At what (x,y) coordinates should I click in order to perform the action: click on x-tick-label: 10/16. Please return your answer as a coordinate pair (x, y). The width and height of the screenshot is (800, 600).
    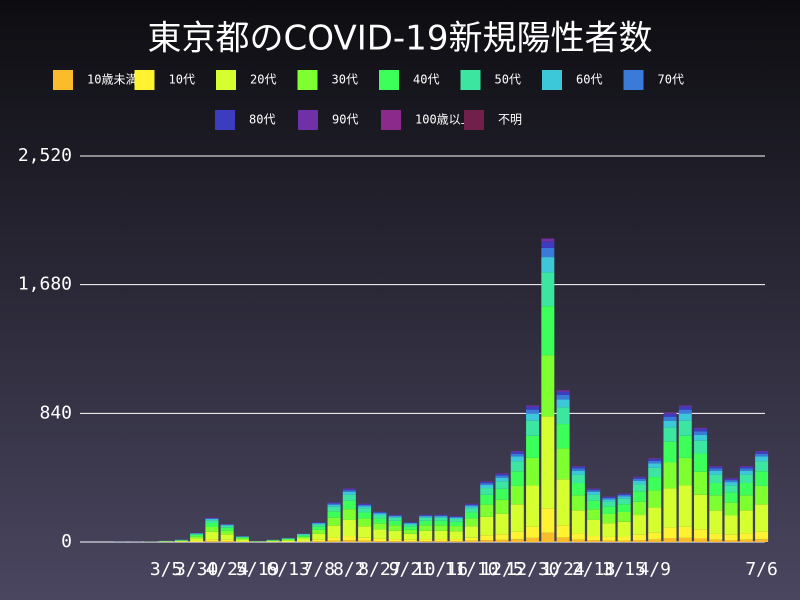
    Looking at the image, I should click on (441, 569).